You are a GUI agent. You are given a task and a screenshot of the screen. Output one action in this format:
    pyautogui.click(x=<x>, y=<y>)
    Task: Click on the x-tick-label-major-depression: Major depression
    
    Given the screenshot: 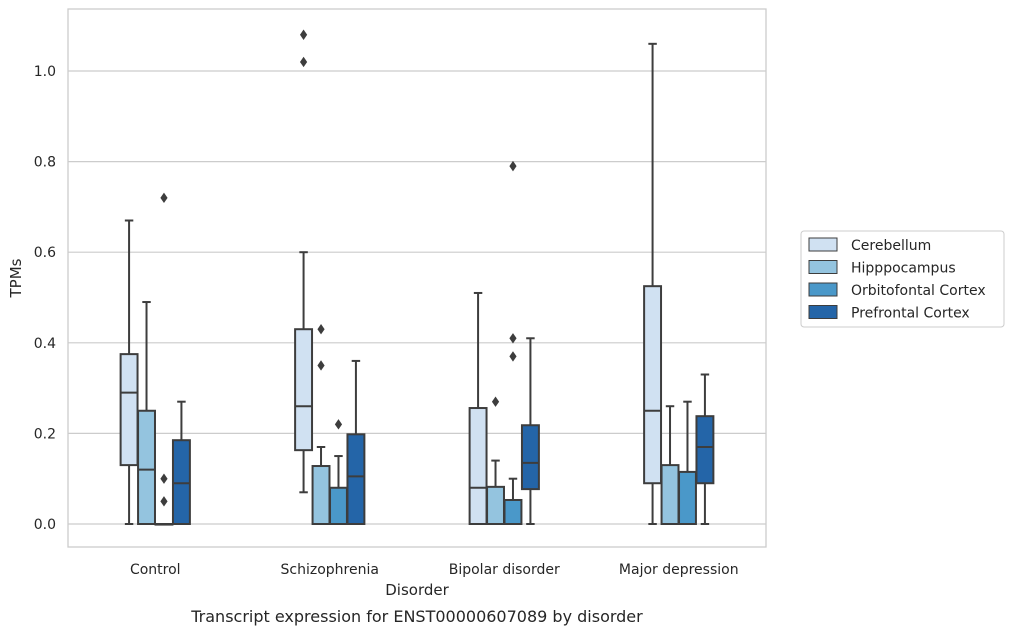 What is the action you would take?
    pyautogui.click(x=679, y=570)
    